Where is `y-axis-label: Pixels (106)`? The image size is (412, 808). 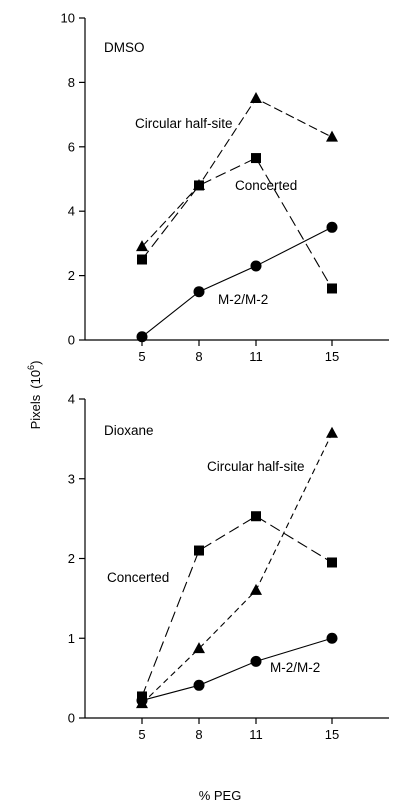
y-axis-label: Pixels (106) is located at coordinates (34, 395).